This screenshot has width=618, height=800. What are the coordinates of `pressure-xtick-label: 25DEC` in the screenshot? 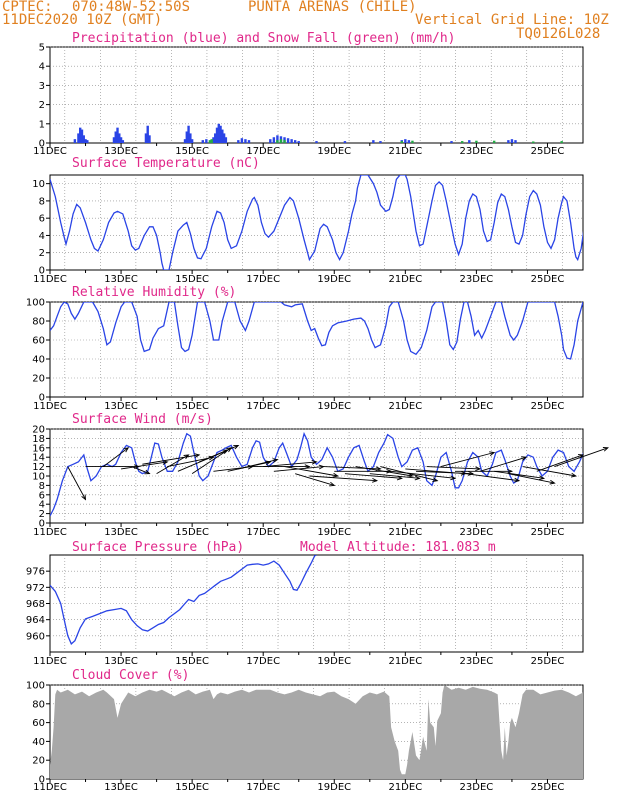 It's located at (548, 661).